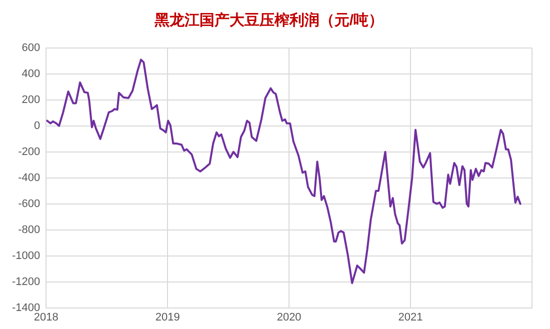 The image size is (550, 329). I want to click on x-tick-label: 2021, so click(410, 317).